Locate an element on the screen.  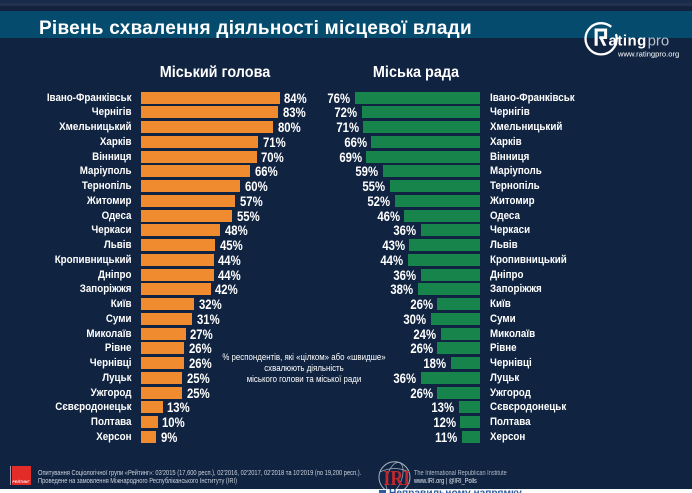
svg-text: www.ratingpro.org is located at coordinates (648, 54).